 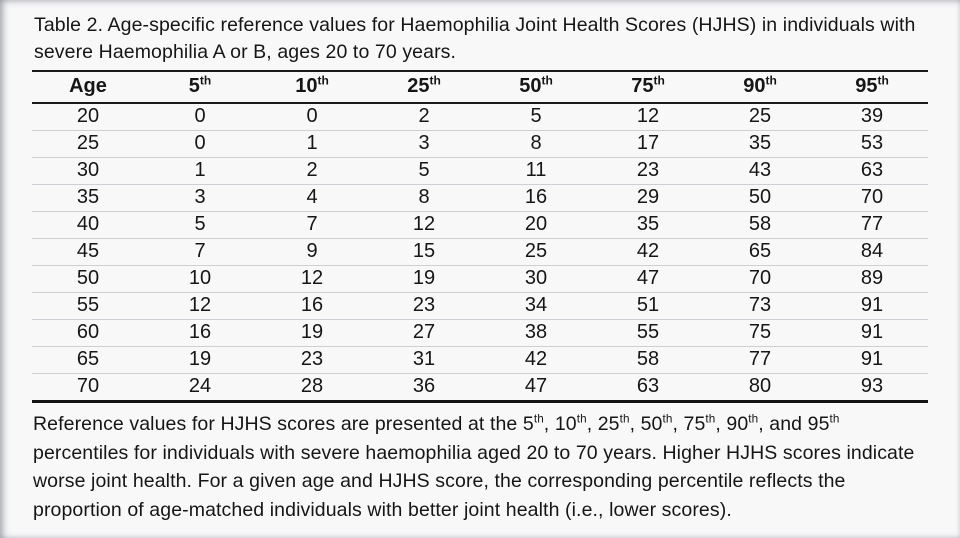 I want to click on column-header-label: 90, so click(x=754, y=86).